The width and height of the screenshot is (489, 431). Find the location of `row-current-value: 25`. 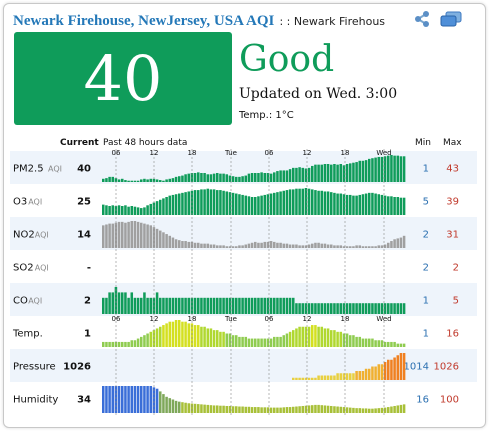

row-current-value: 25 is located at coordinates (84, 202).